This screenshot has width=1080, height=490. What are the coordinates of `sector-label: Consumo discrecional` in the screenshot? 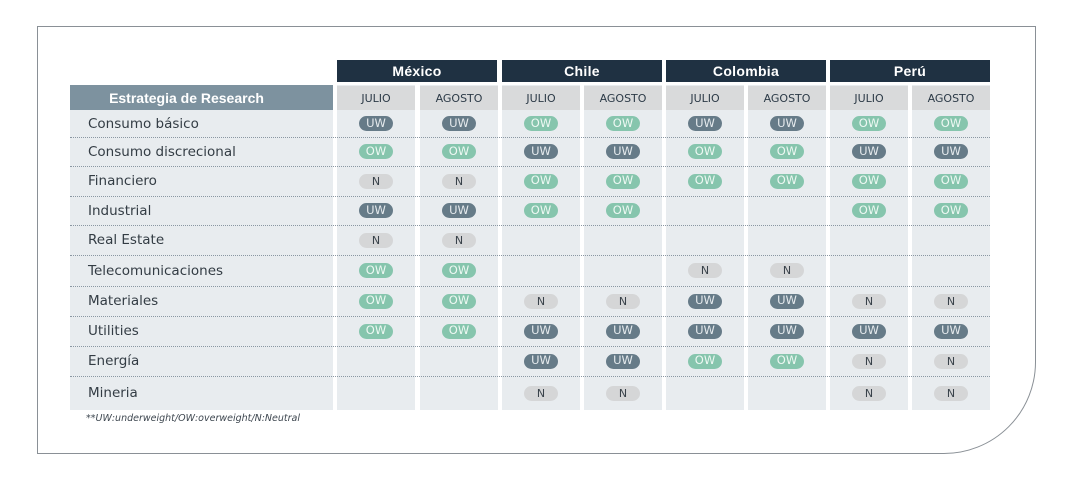 It's located at (162, 151).